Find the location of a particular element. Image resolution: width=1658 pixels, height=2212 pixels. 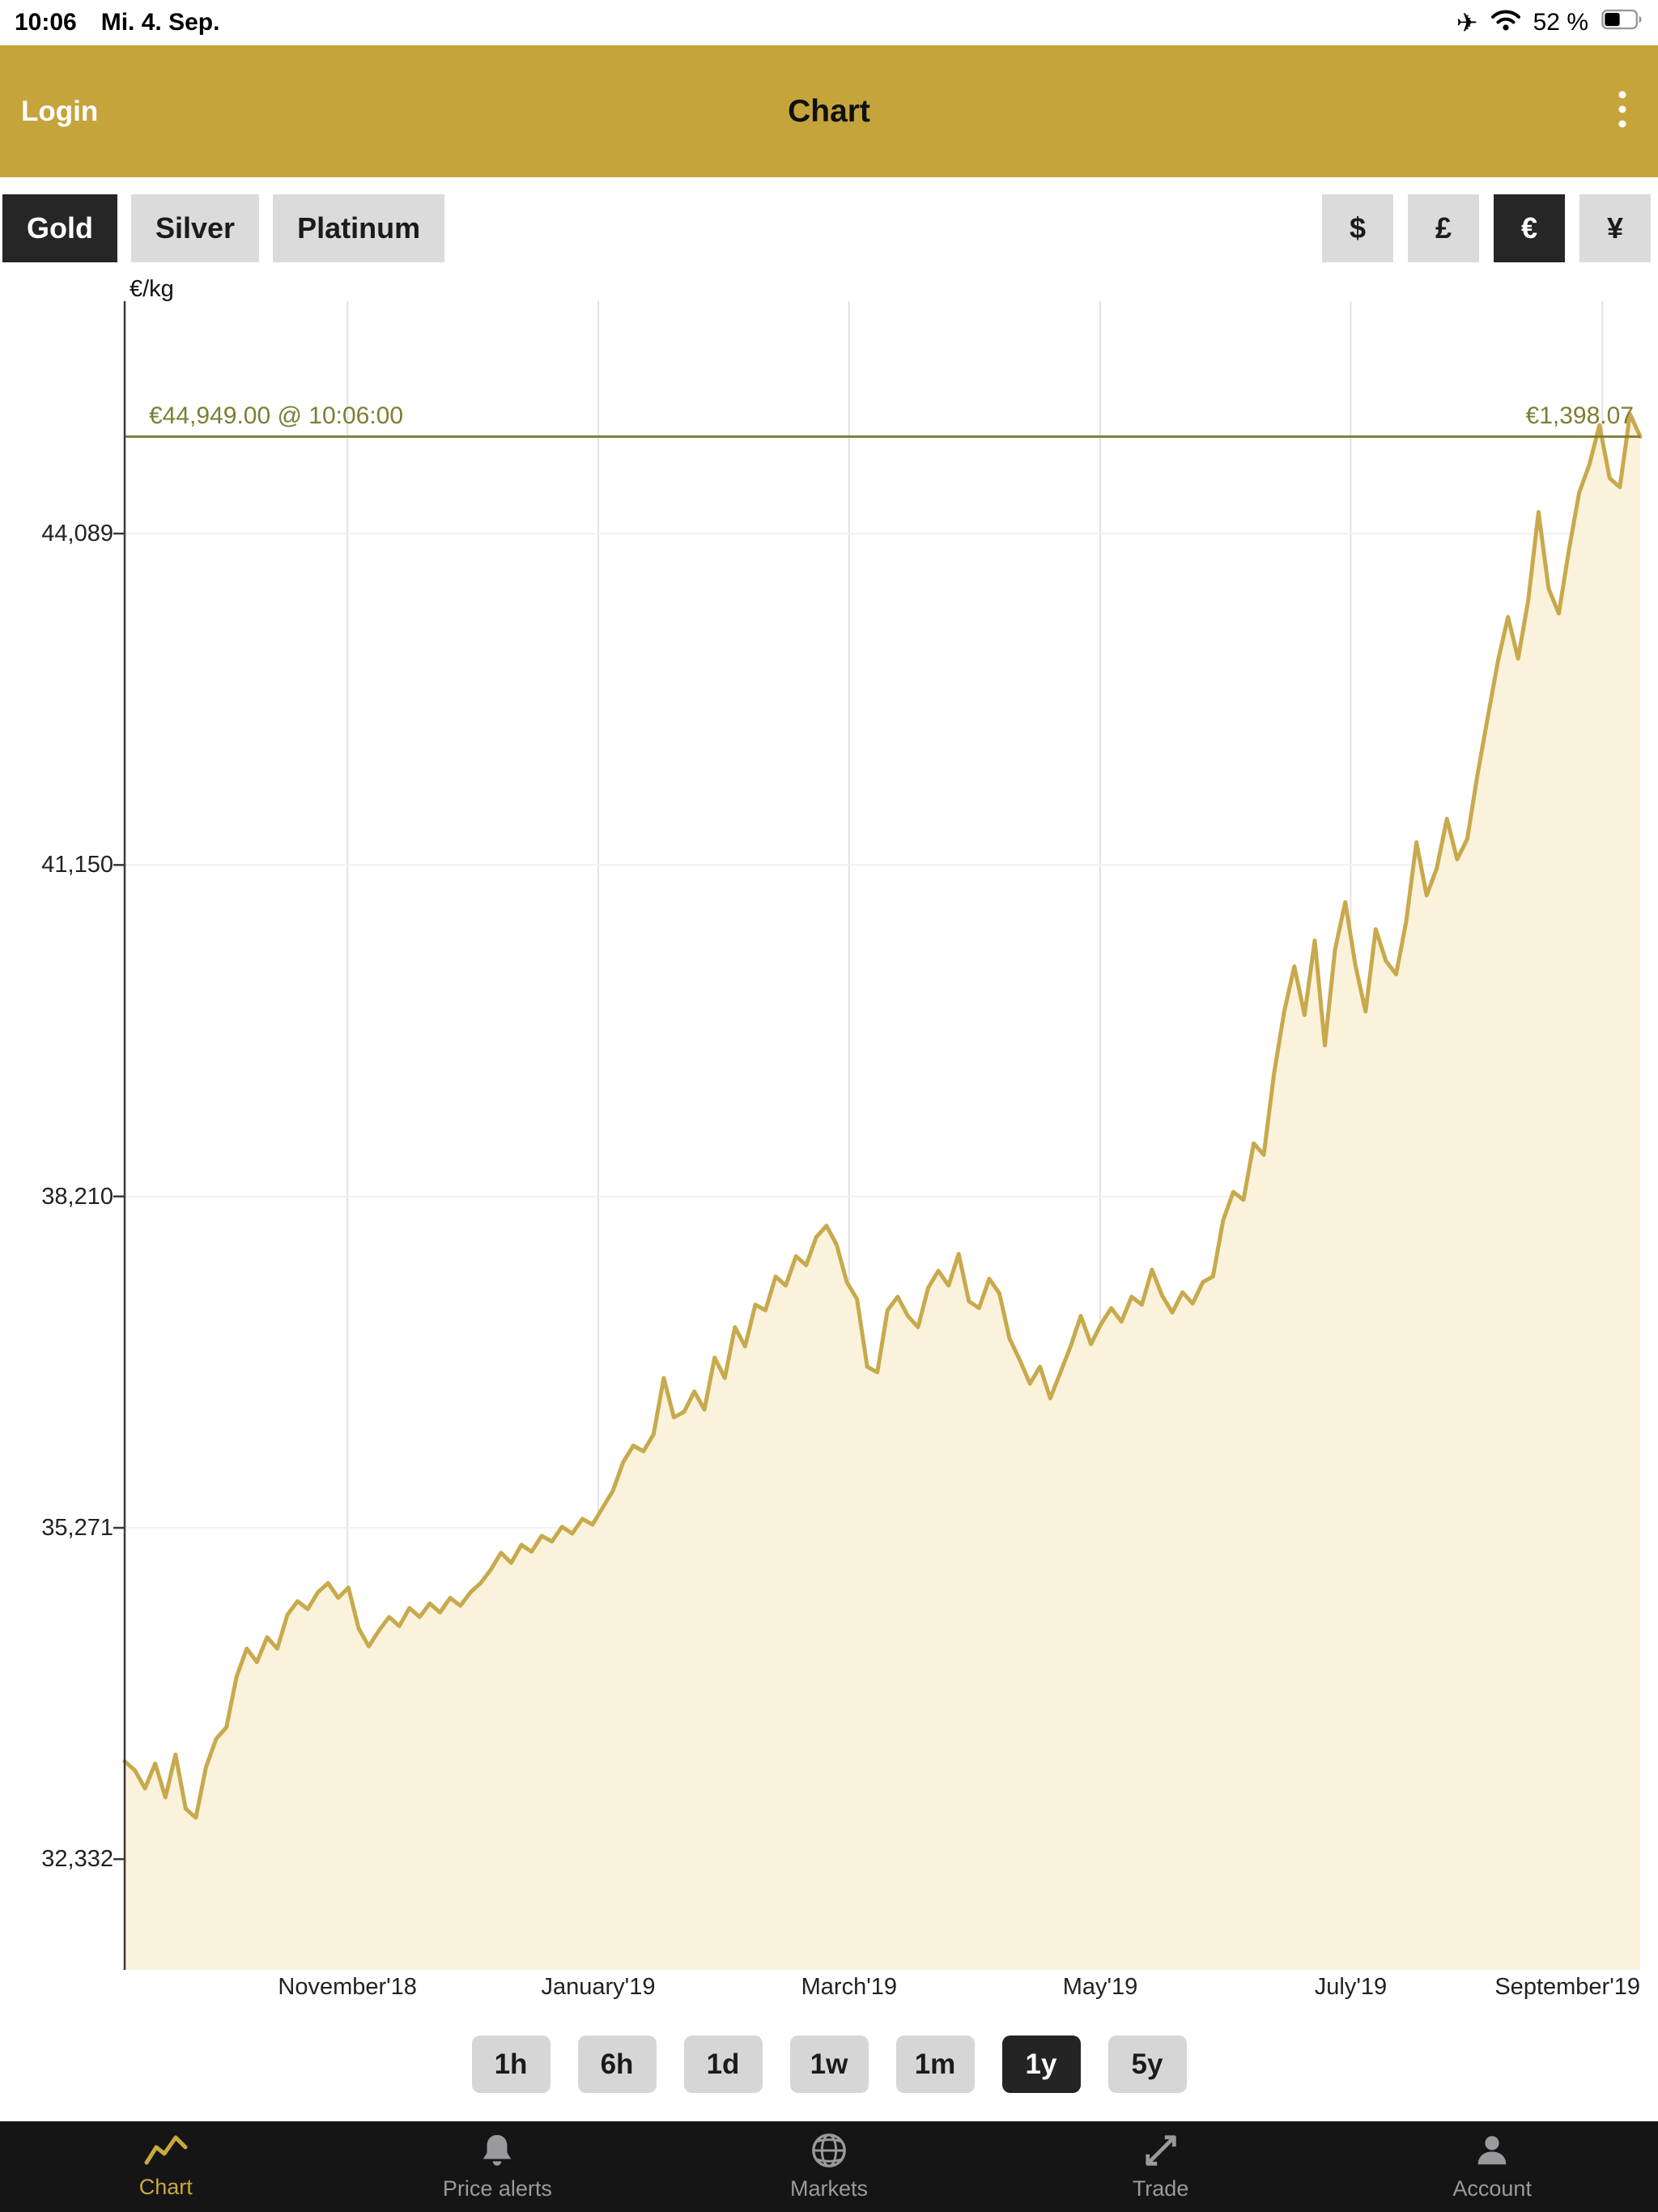

range-button-1y: 1y is located at coordinates (1041, 2064).